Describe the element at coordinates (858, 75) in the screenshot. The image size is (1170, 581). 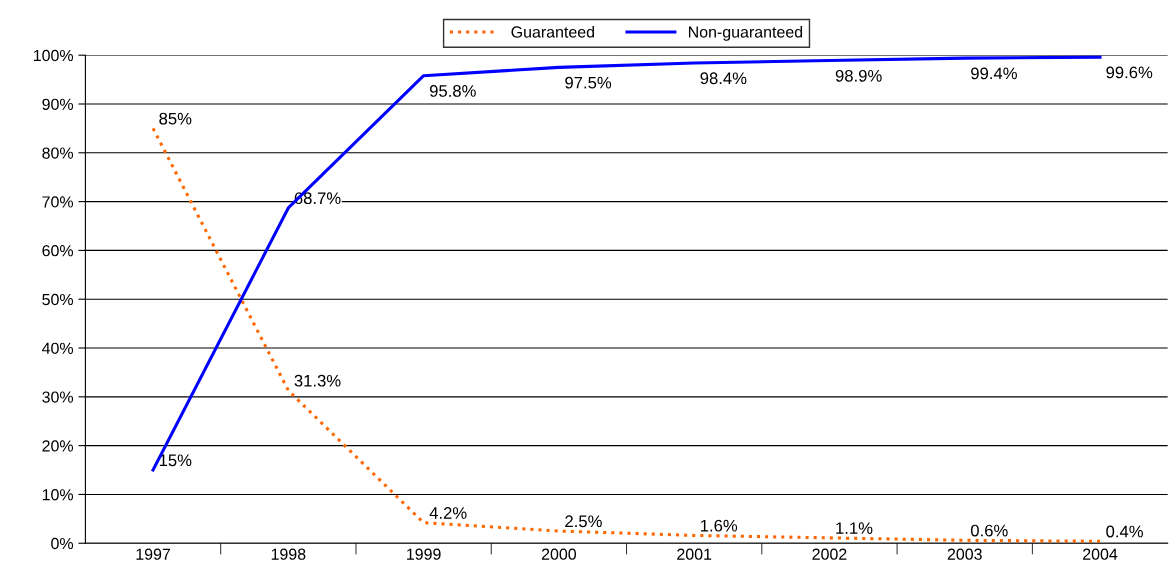
I see `data-label: 98.9%` at that location.